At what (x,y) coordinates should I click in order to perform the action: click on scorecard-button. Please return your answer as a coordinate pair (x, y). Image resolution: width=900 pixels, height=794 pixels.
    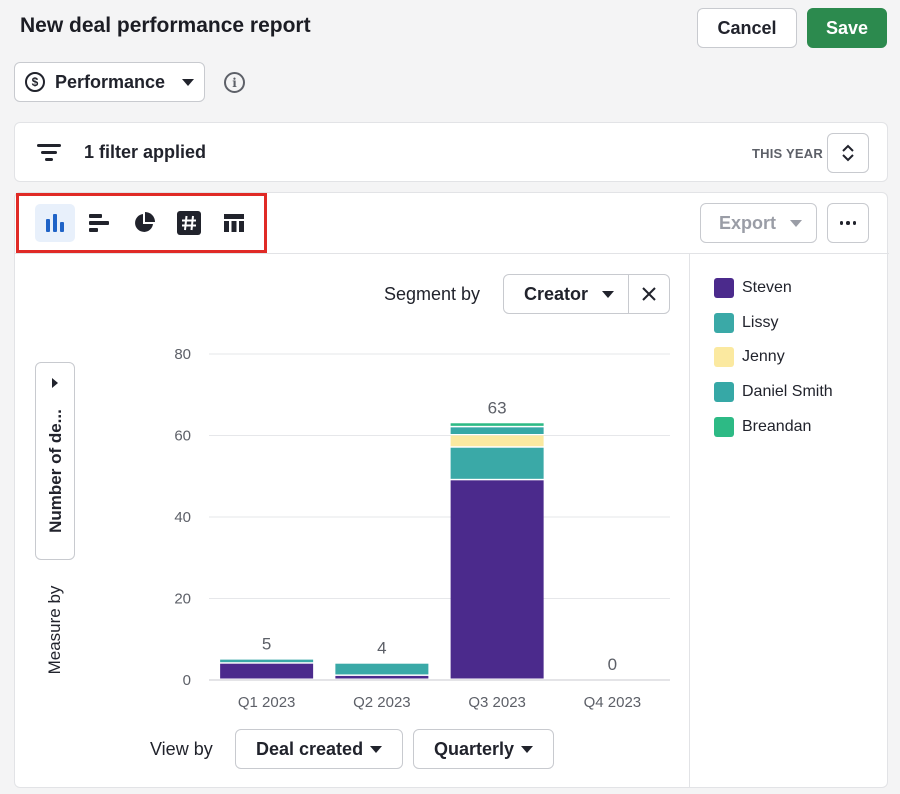
    Looking at the image, I should click on (189, 223).